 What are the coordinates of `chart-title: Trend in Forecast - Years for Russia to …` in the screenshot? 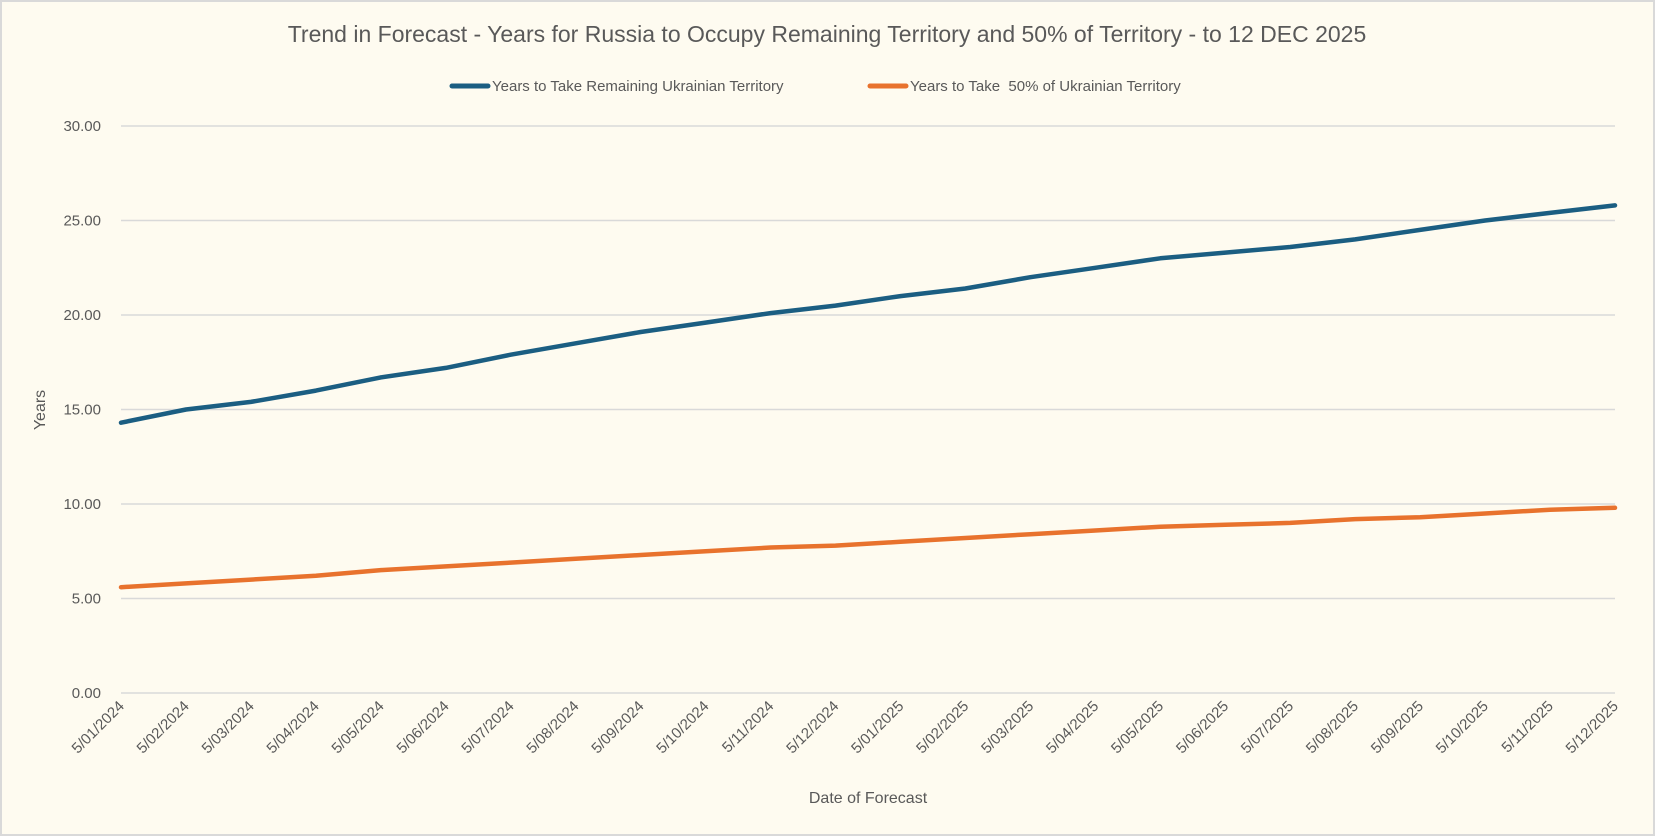 It's located at (827, 34).